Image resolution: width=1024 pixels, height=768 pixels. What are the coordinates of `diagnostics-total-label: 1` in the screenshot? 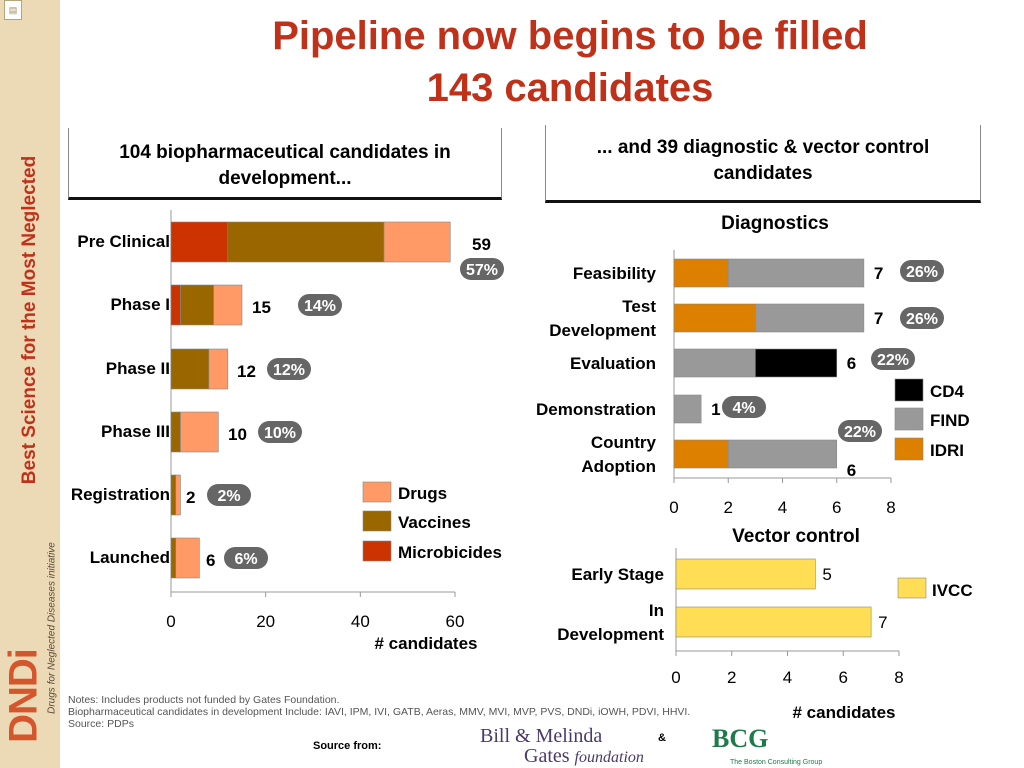 It's located at (715, 409).